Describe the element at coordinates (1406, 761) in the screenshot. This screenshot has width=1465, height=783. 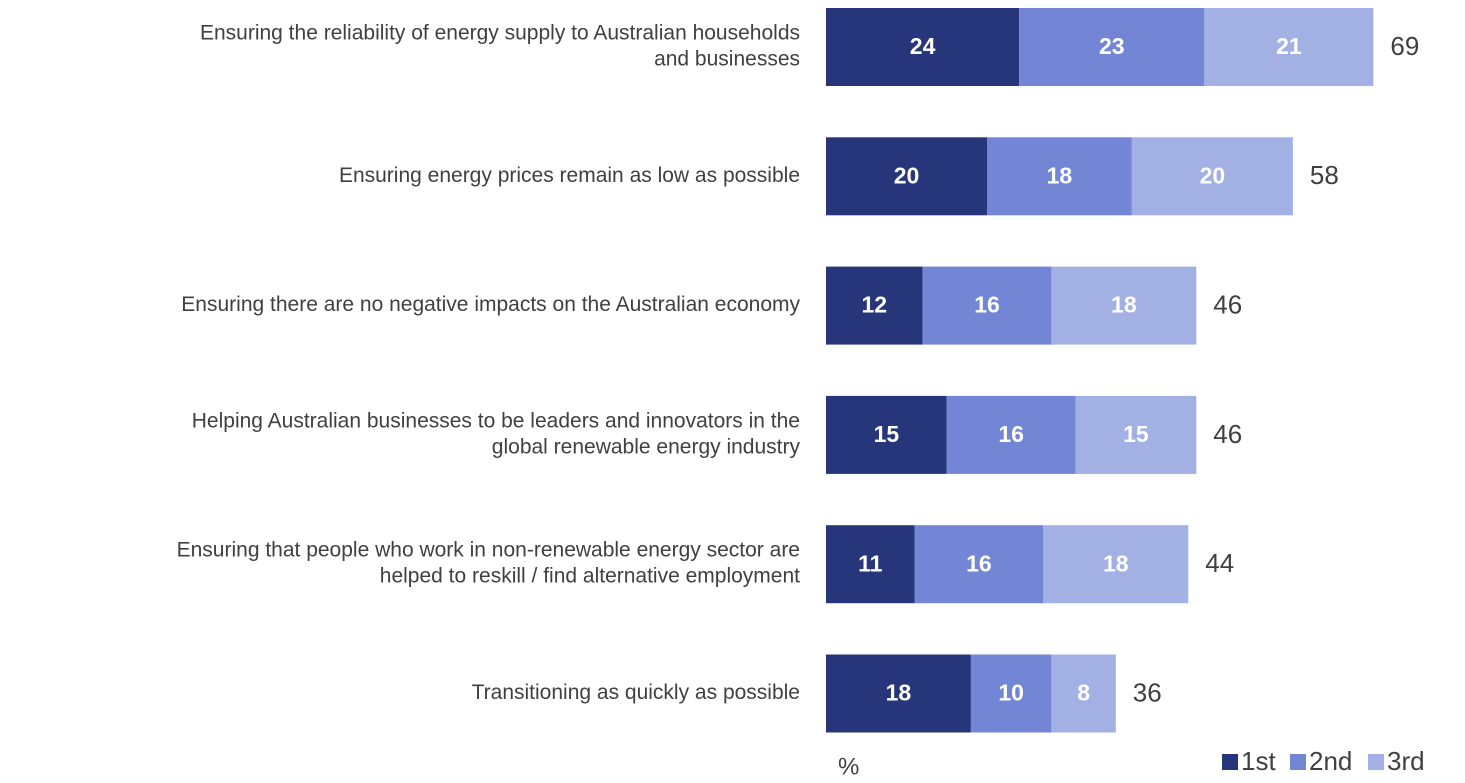
I see `legend-label: 3rd` at that location.